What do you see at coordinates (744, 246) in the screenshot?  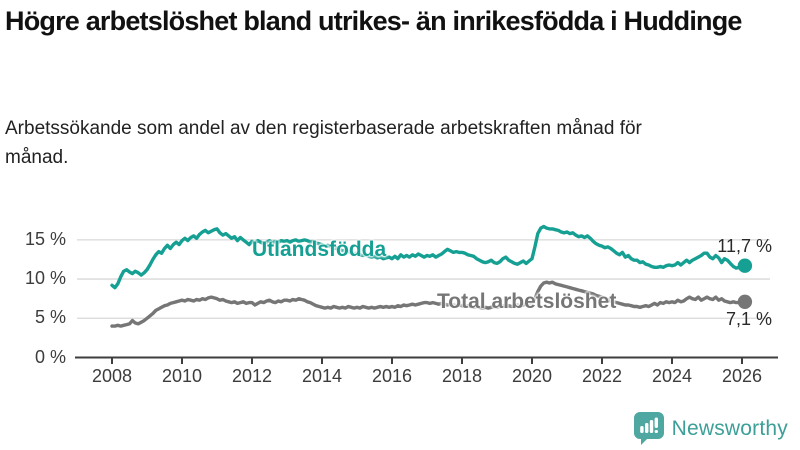 I see `end-value-label-utlandsfodda: 11,7 %` at bounding box center [744, 246].